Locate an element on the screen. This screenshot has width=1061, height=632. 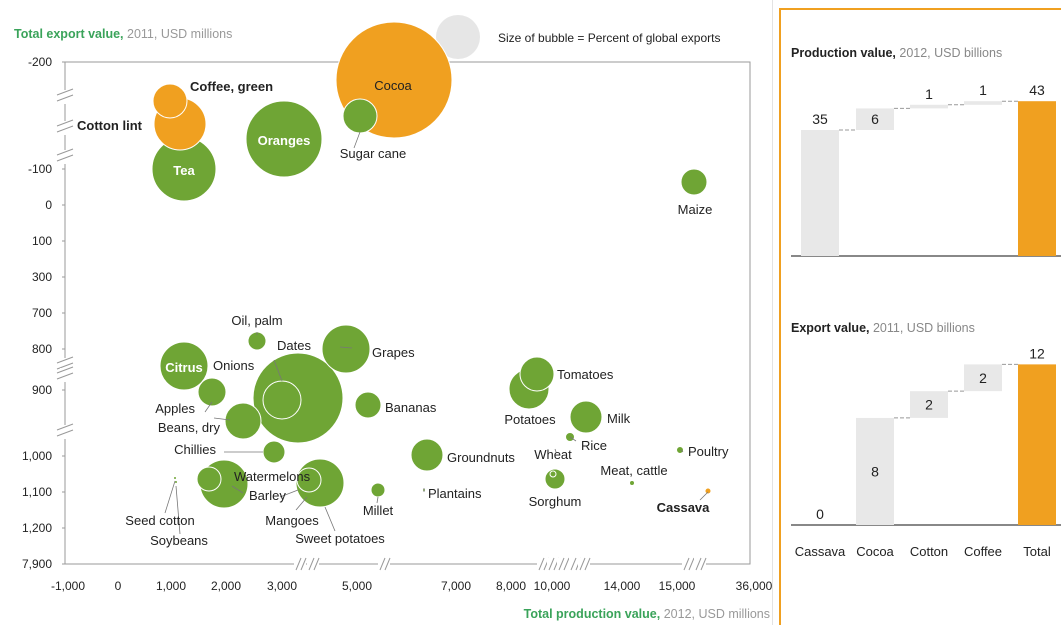
production-chart-title: Production value, 2012, USD billions is located at coordinates (896, 53).